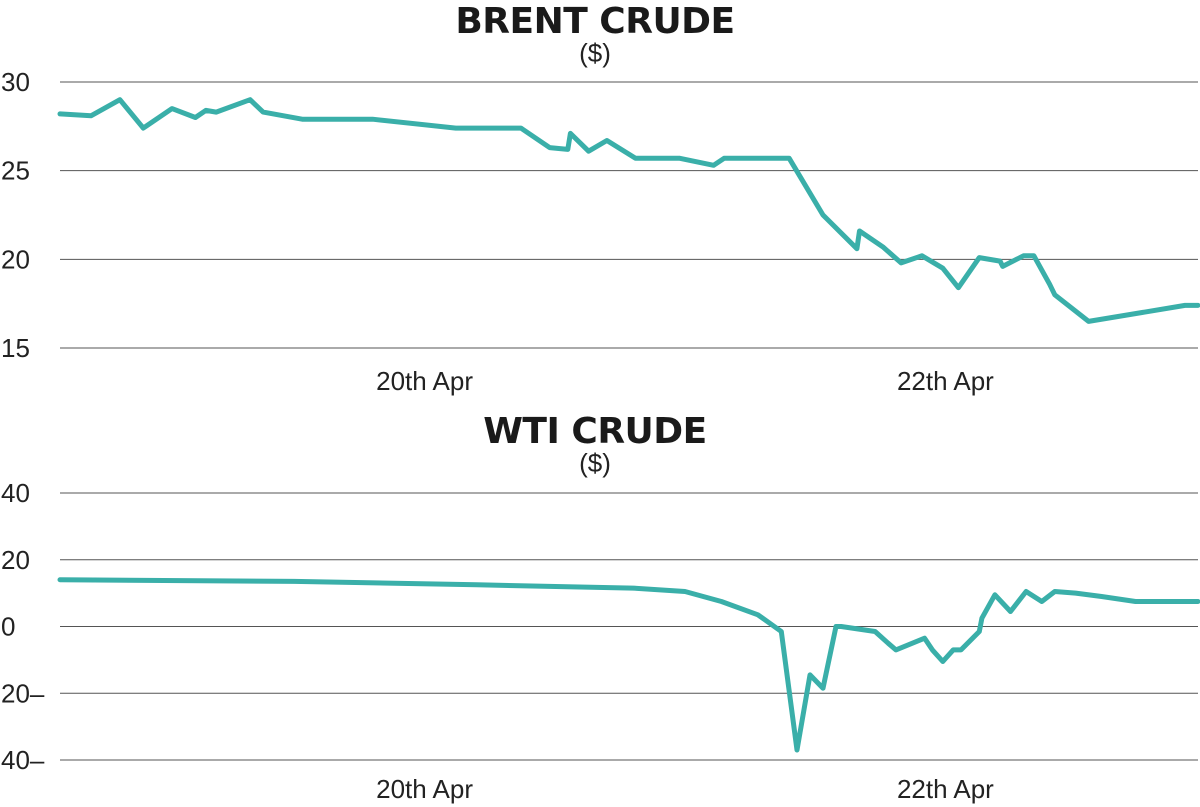 This screenshot has height=807, width=1200. I want to click on wti-chart-subtitle: ($), so click(595, 463).